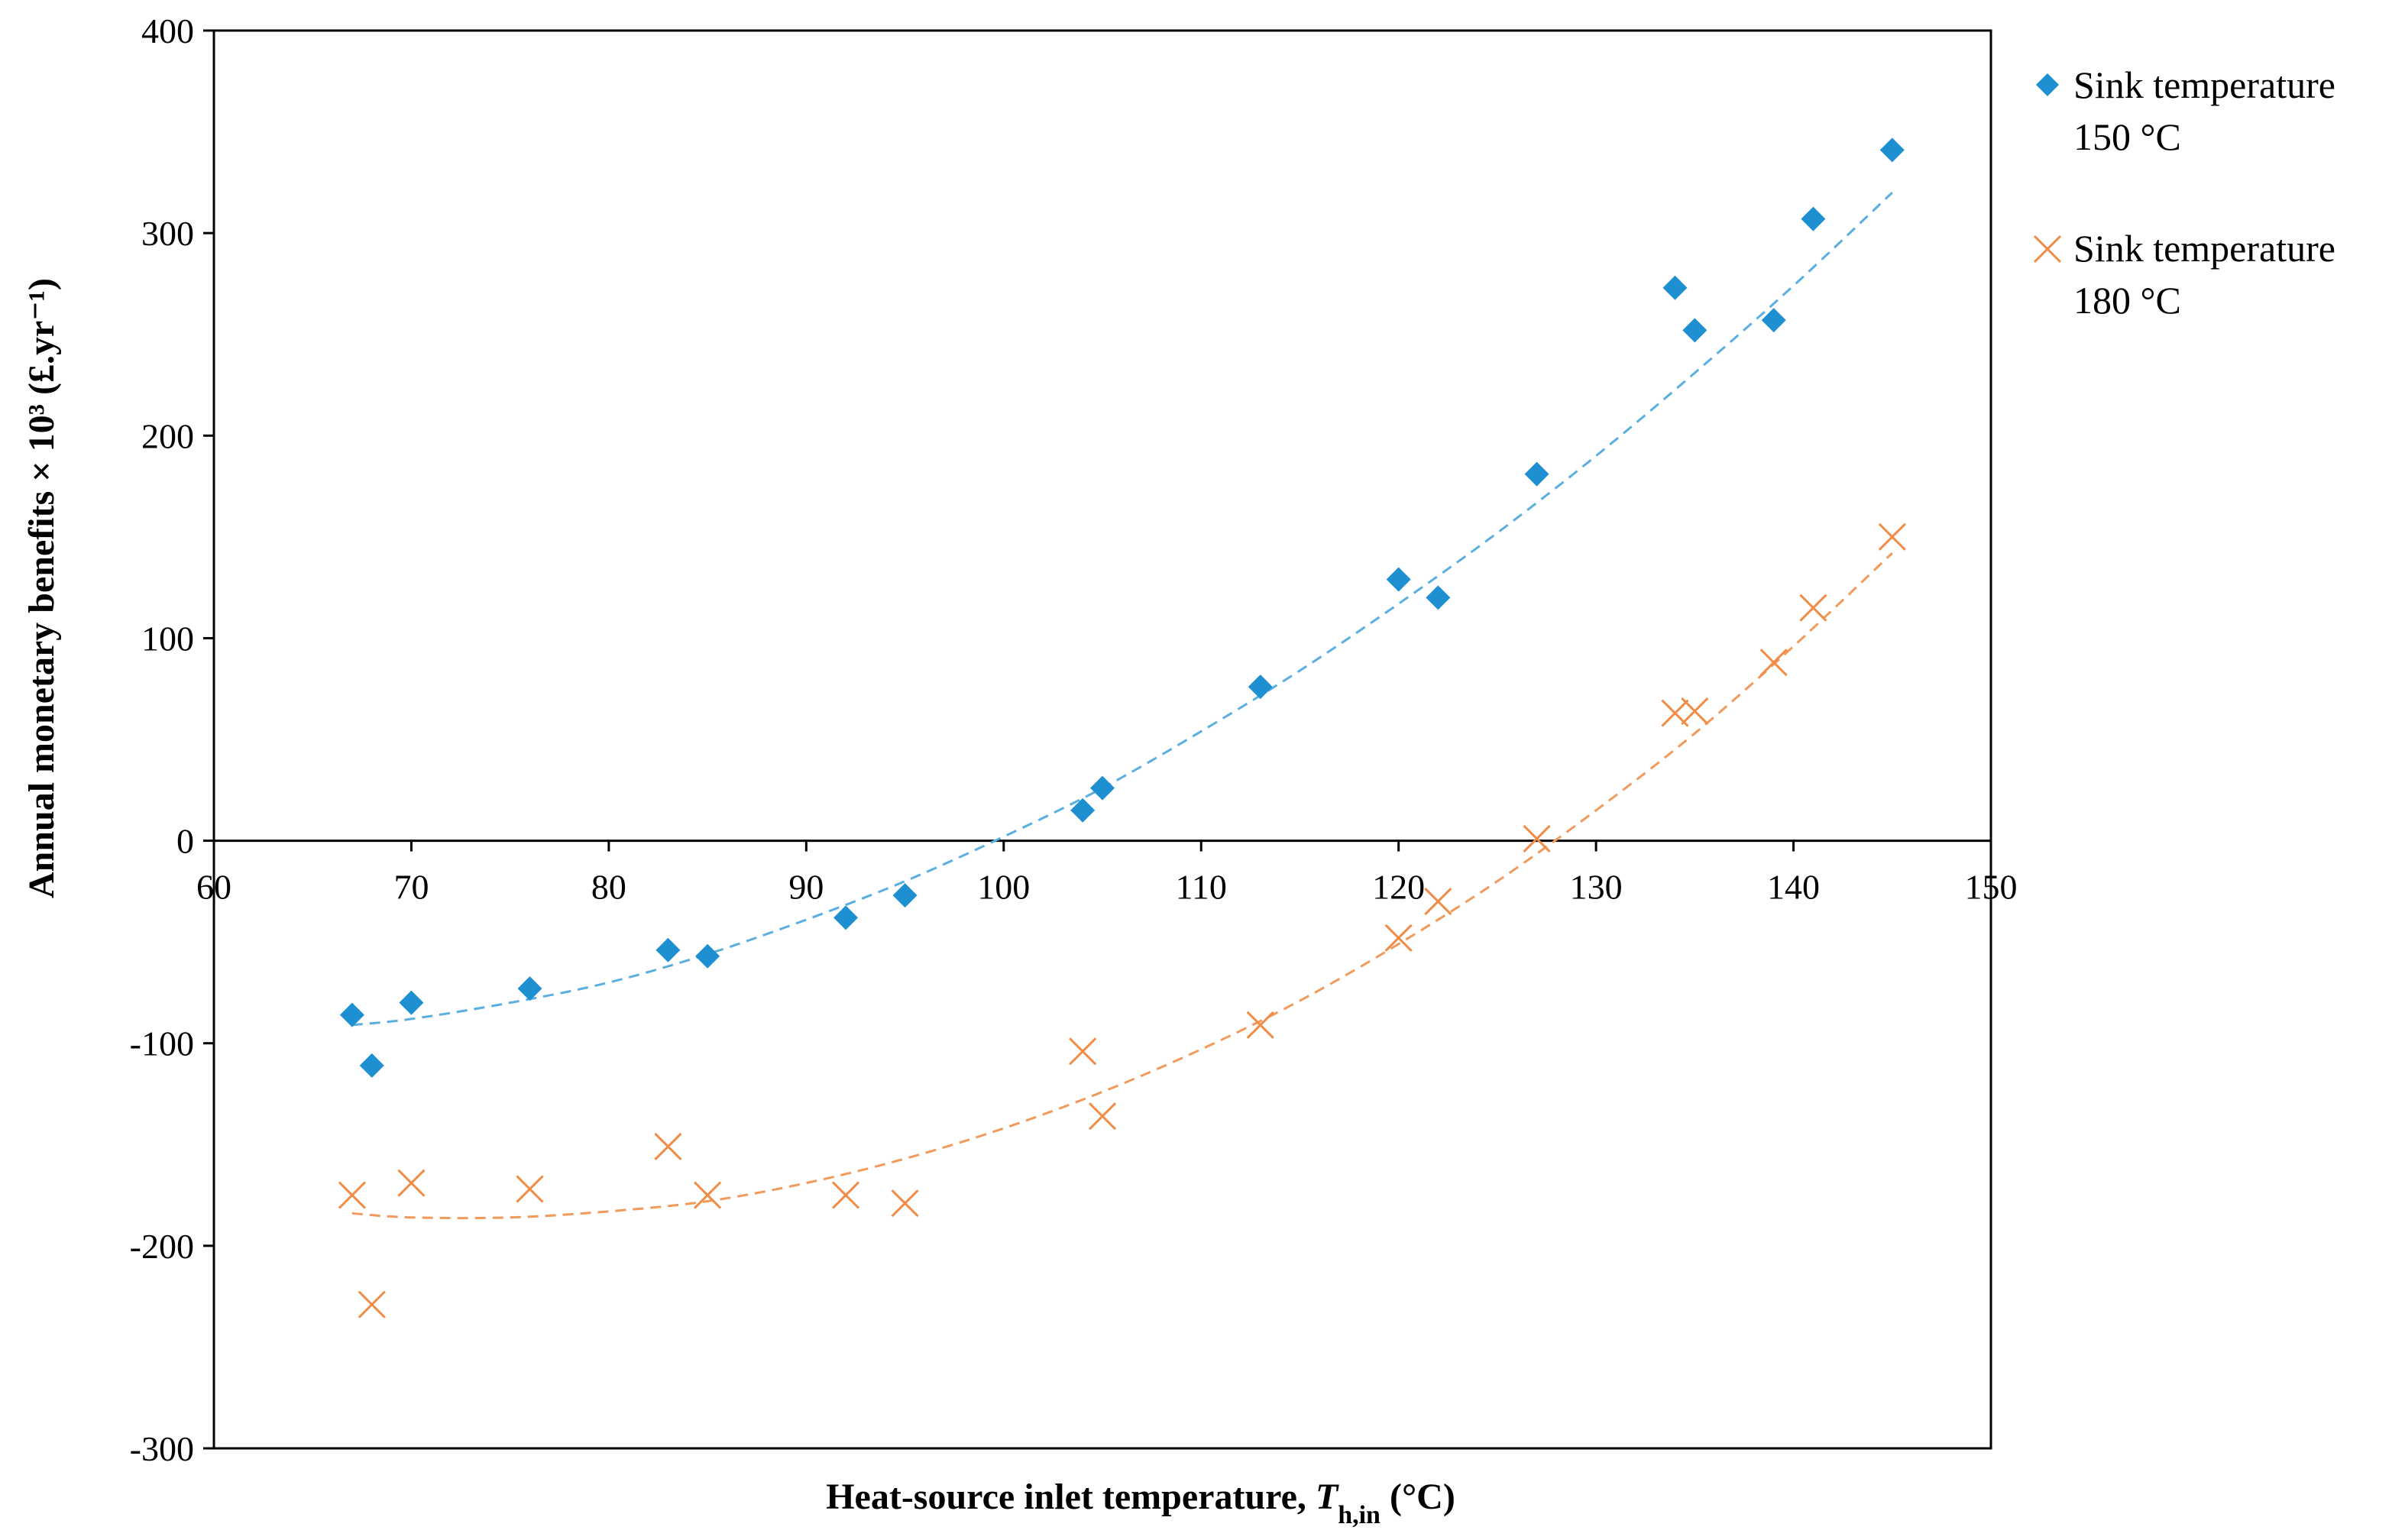 The width and height of the screenshot is (2405, 1540). Describe the element at coordinates (1793, 887) in the screenshot. I see `x-tick-label: 140` at that location.